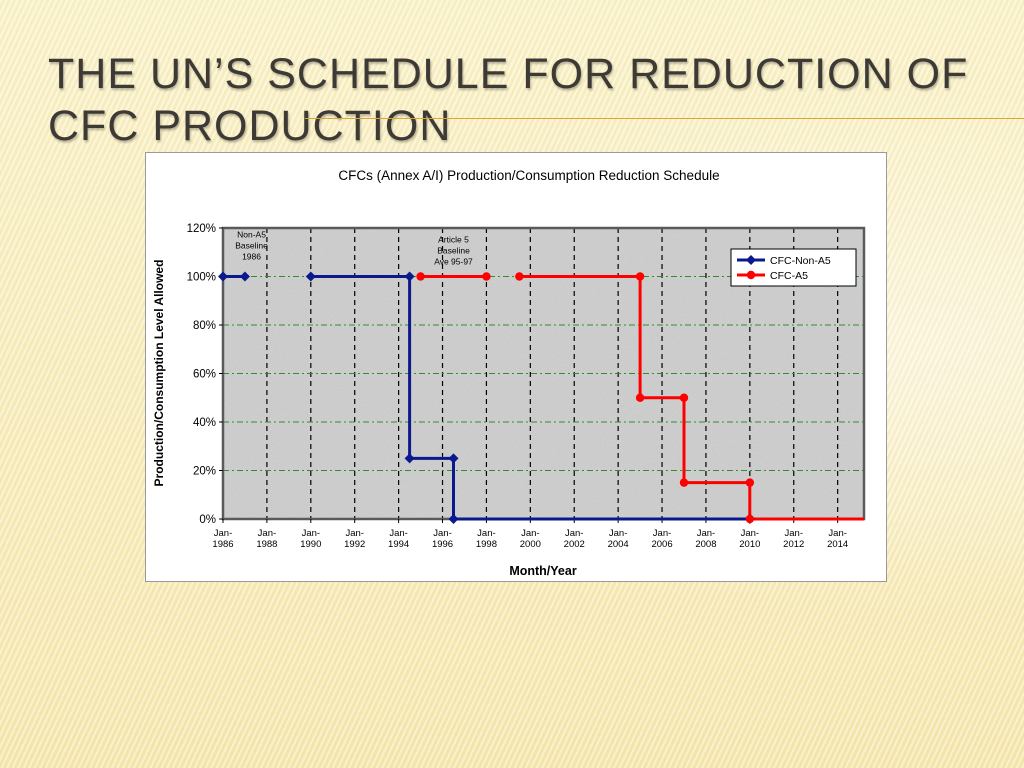  Describe the element at coordinates (749, 544) in the screenshot. I see `x-tick-label: 2010` at that location.